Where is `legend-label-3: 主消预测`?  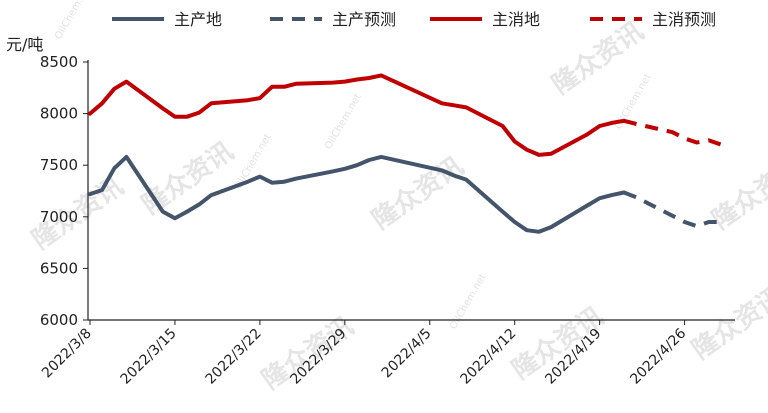 legend-label-3: 主消预测 is located at coordinates (684, 19).